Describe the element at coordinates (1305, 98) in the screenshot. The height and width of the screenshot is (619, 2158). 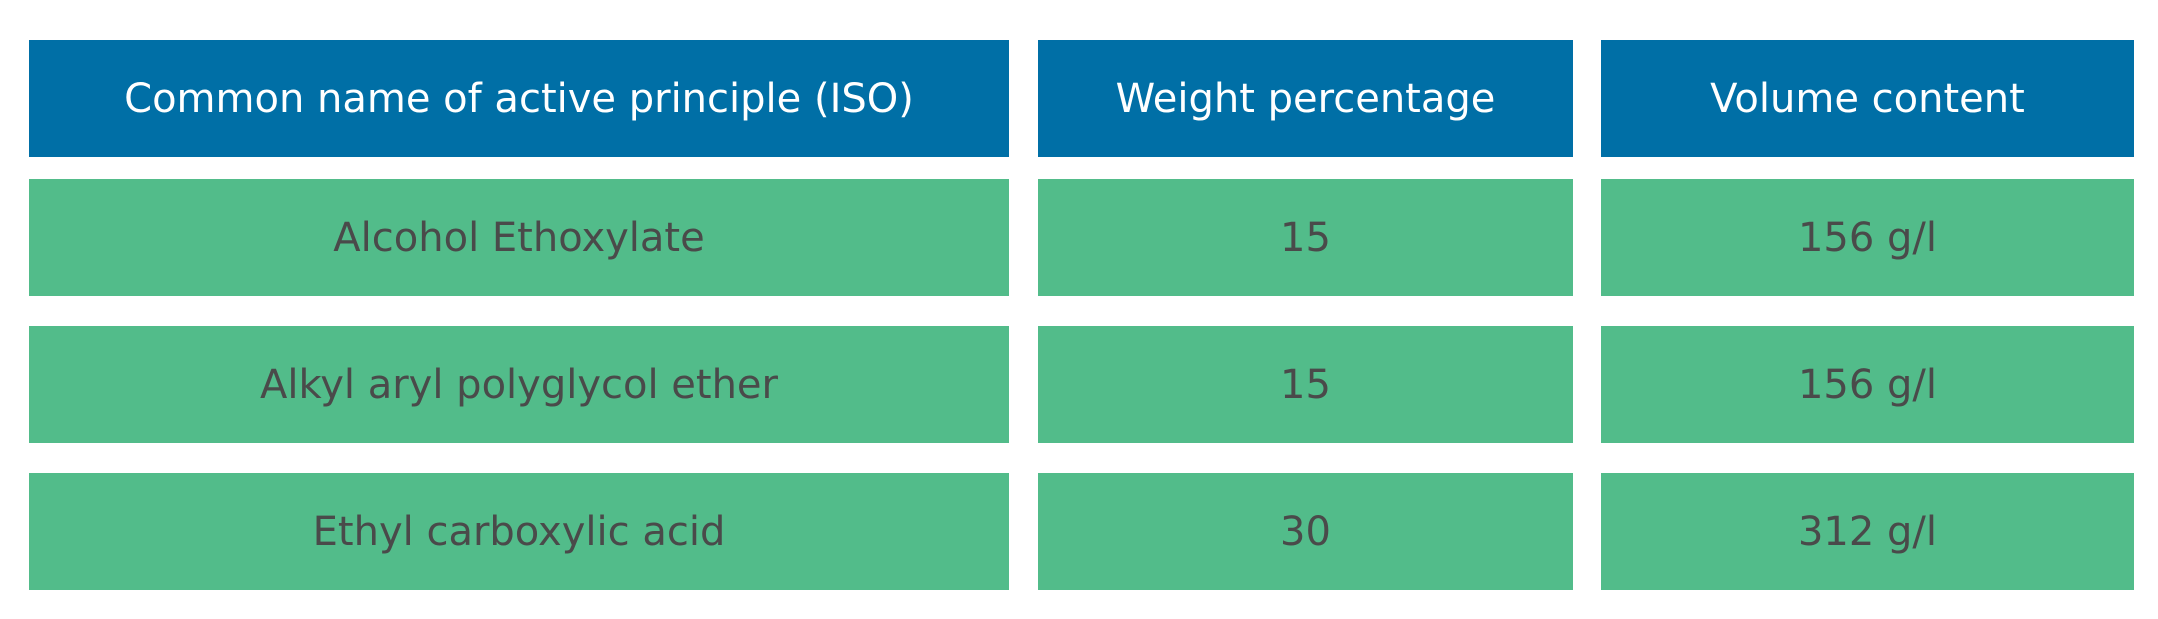
I see `header-cell-weight-percentage: Weight percentage` at that location.